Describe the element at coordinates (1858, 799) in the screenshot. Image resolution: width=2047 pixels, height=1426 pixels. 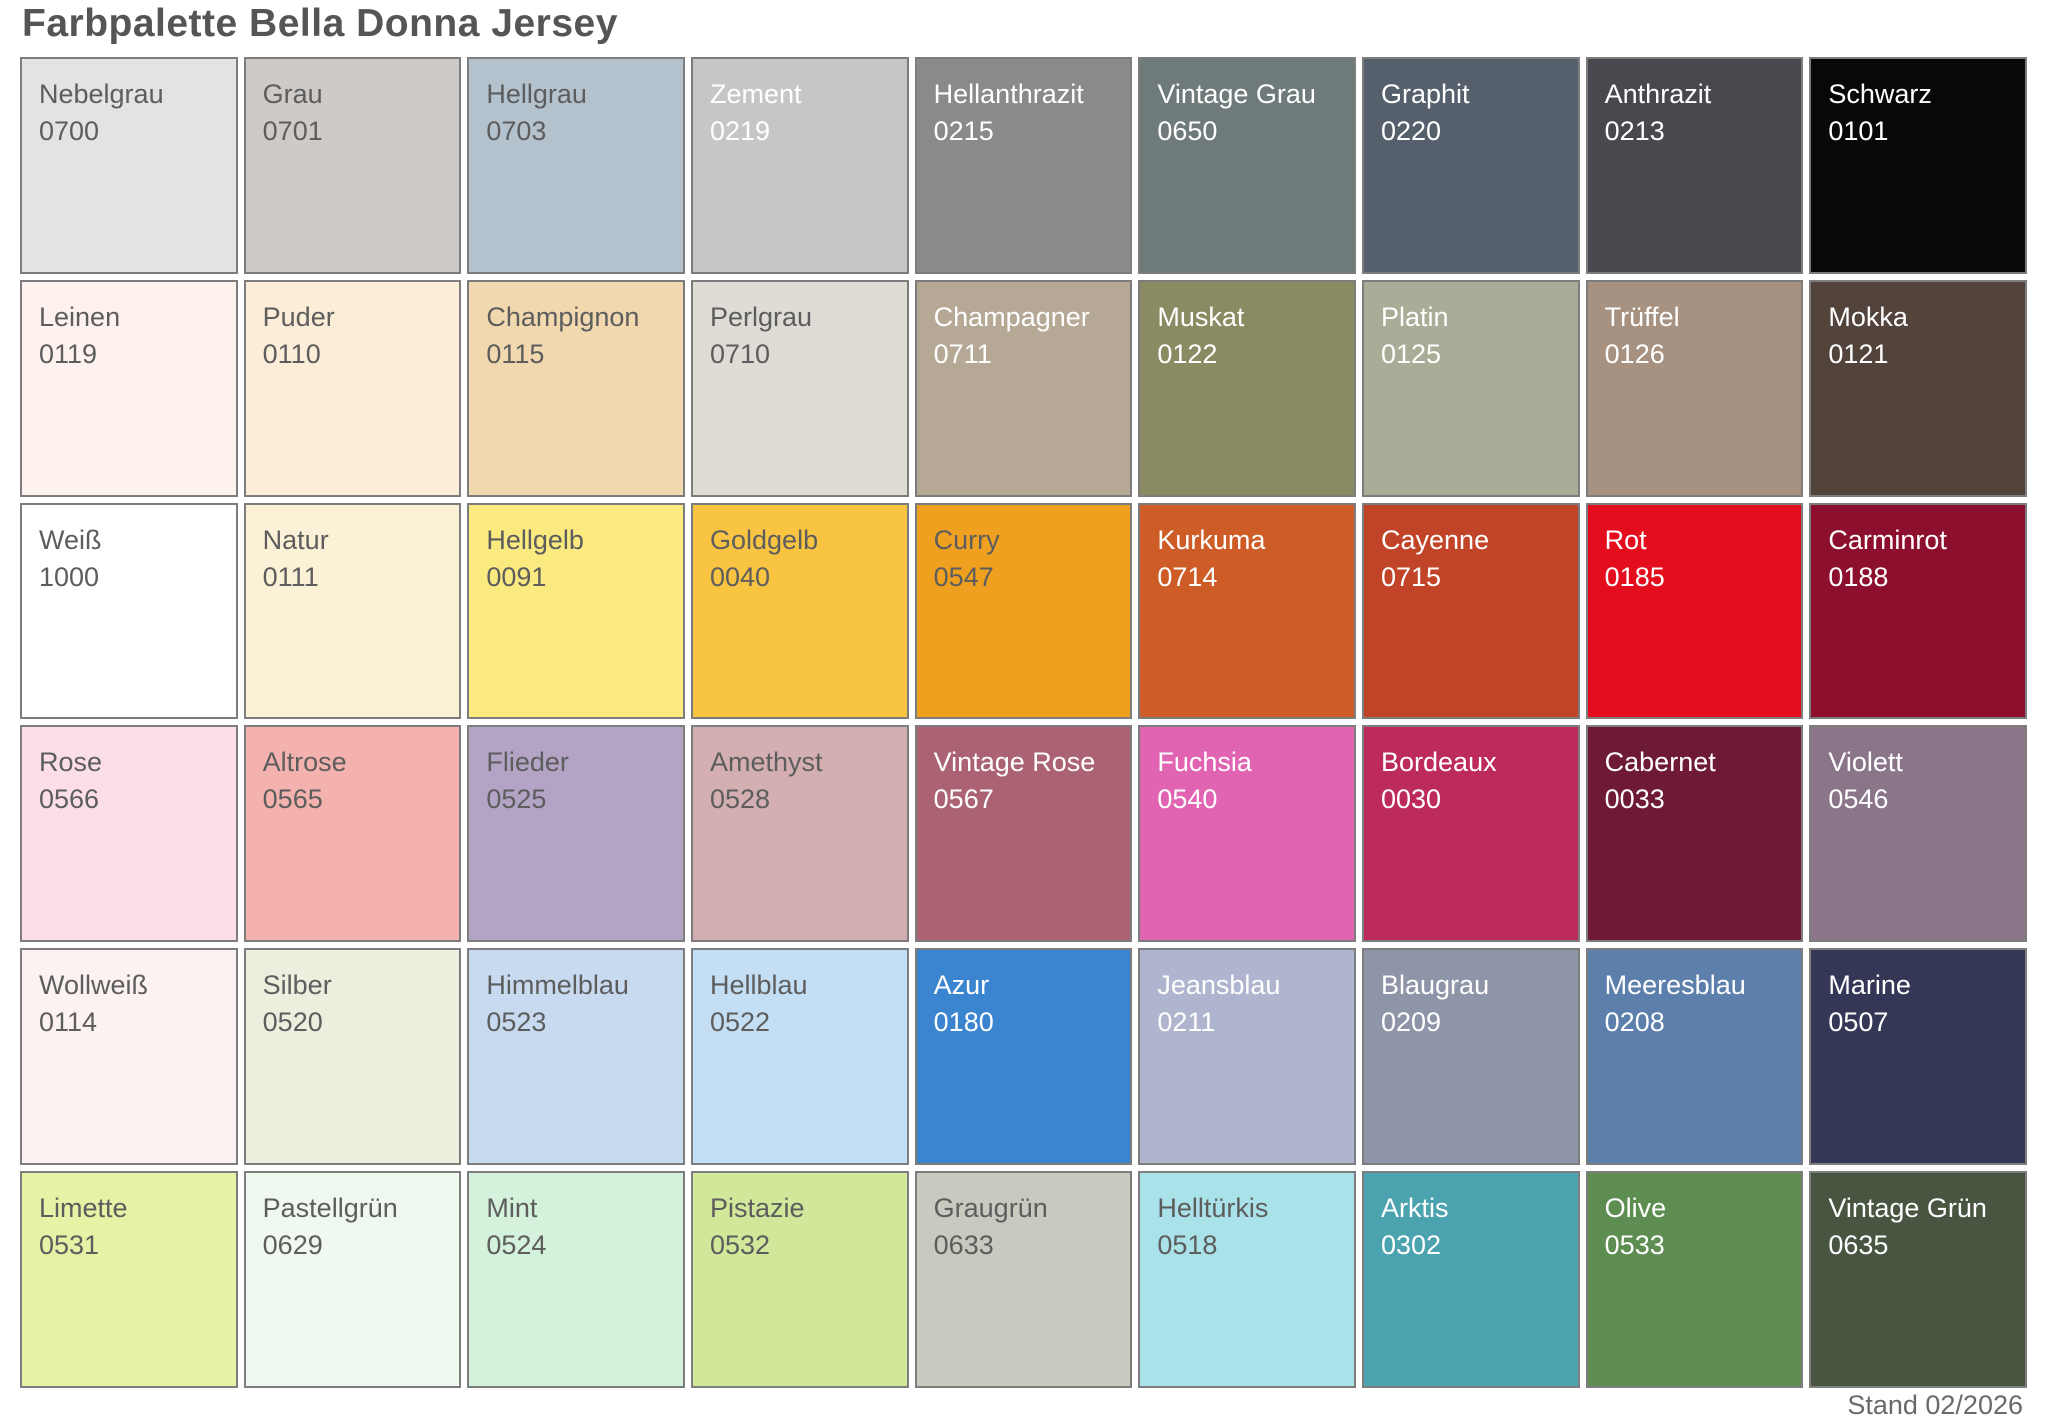
I see `swatch-code-label: 0546` at that location.